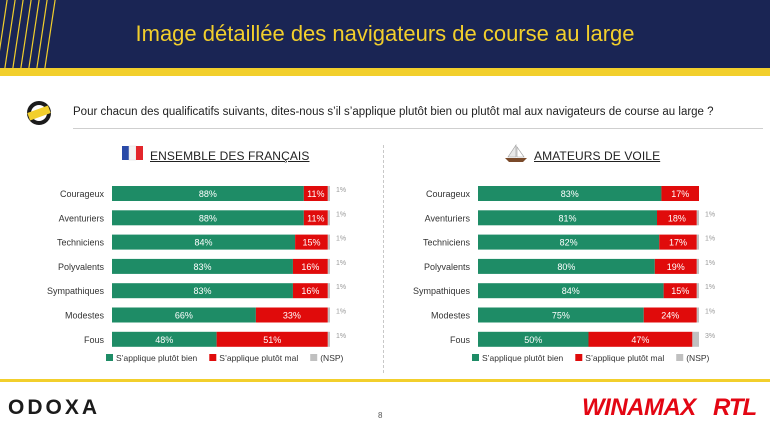 The image size is (770, 430). I want to click on bar-value-label: 18%, so click(677, 218).